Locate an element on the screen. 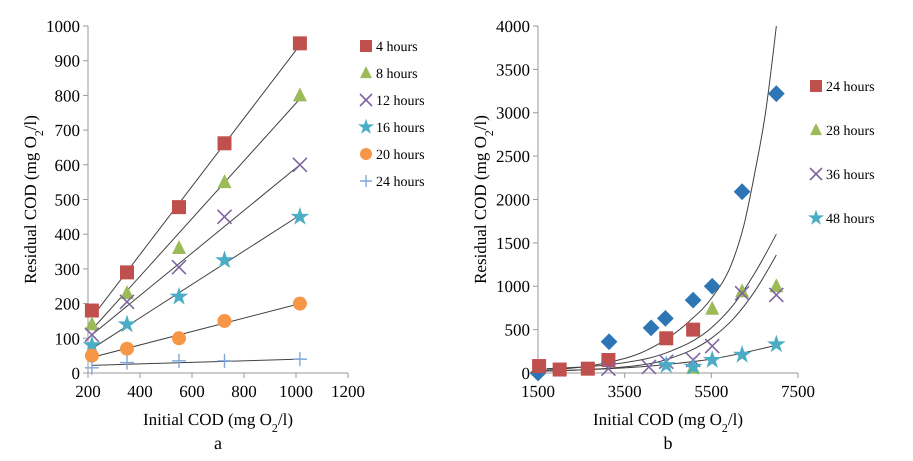 Image resolution: width=913 pixels, height=461 pixels. x-tick-label: 800 is located at coordinates (244, 391).